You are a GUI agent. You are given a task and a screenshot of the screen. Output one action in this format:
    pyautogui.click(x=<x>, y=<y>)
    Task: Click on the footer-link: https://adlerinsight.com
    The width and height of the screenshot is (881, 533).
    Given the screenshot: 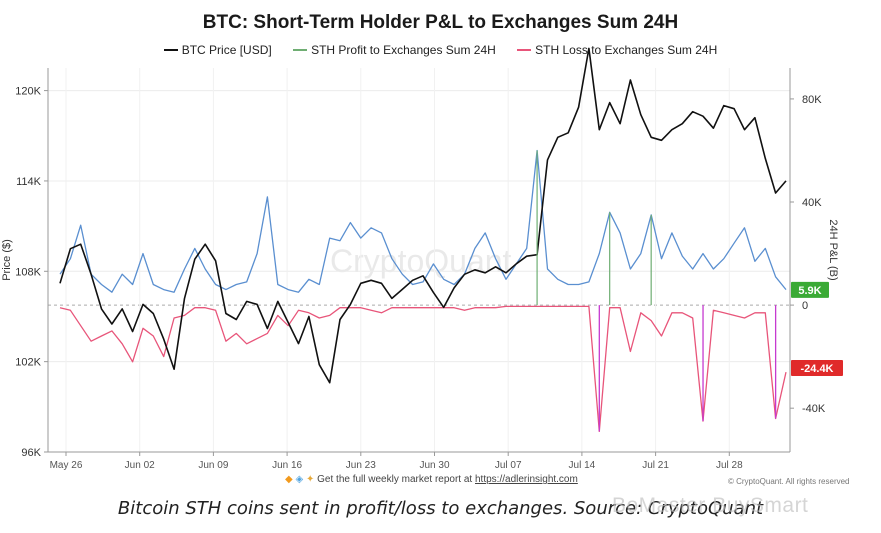 What is the action you would take?
    pyautogui.click(x=526, y=479)
    